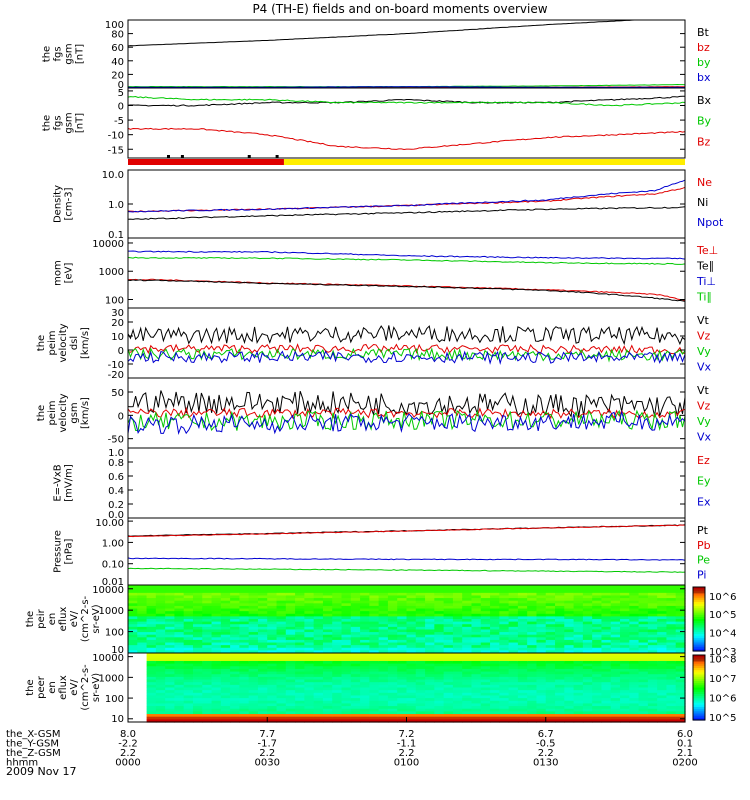 The height and width of the screenshot is (800, 750). I want to click on xtick-label: 0130, so click(545, 763).